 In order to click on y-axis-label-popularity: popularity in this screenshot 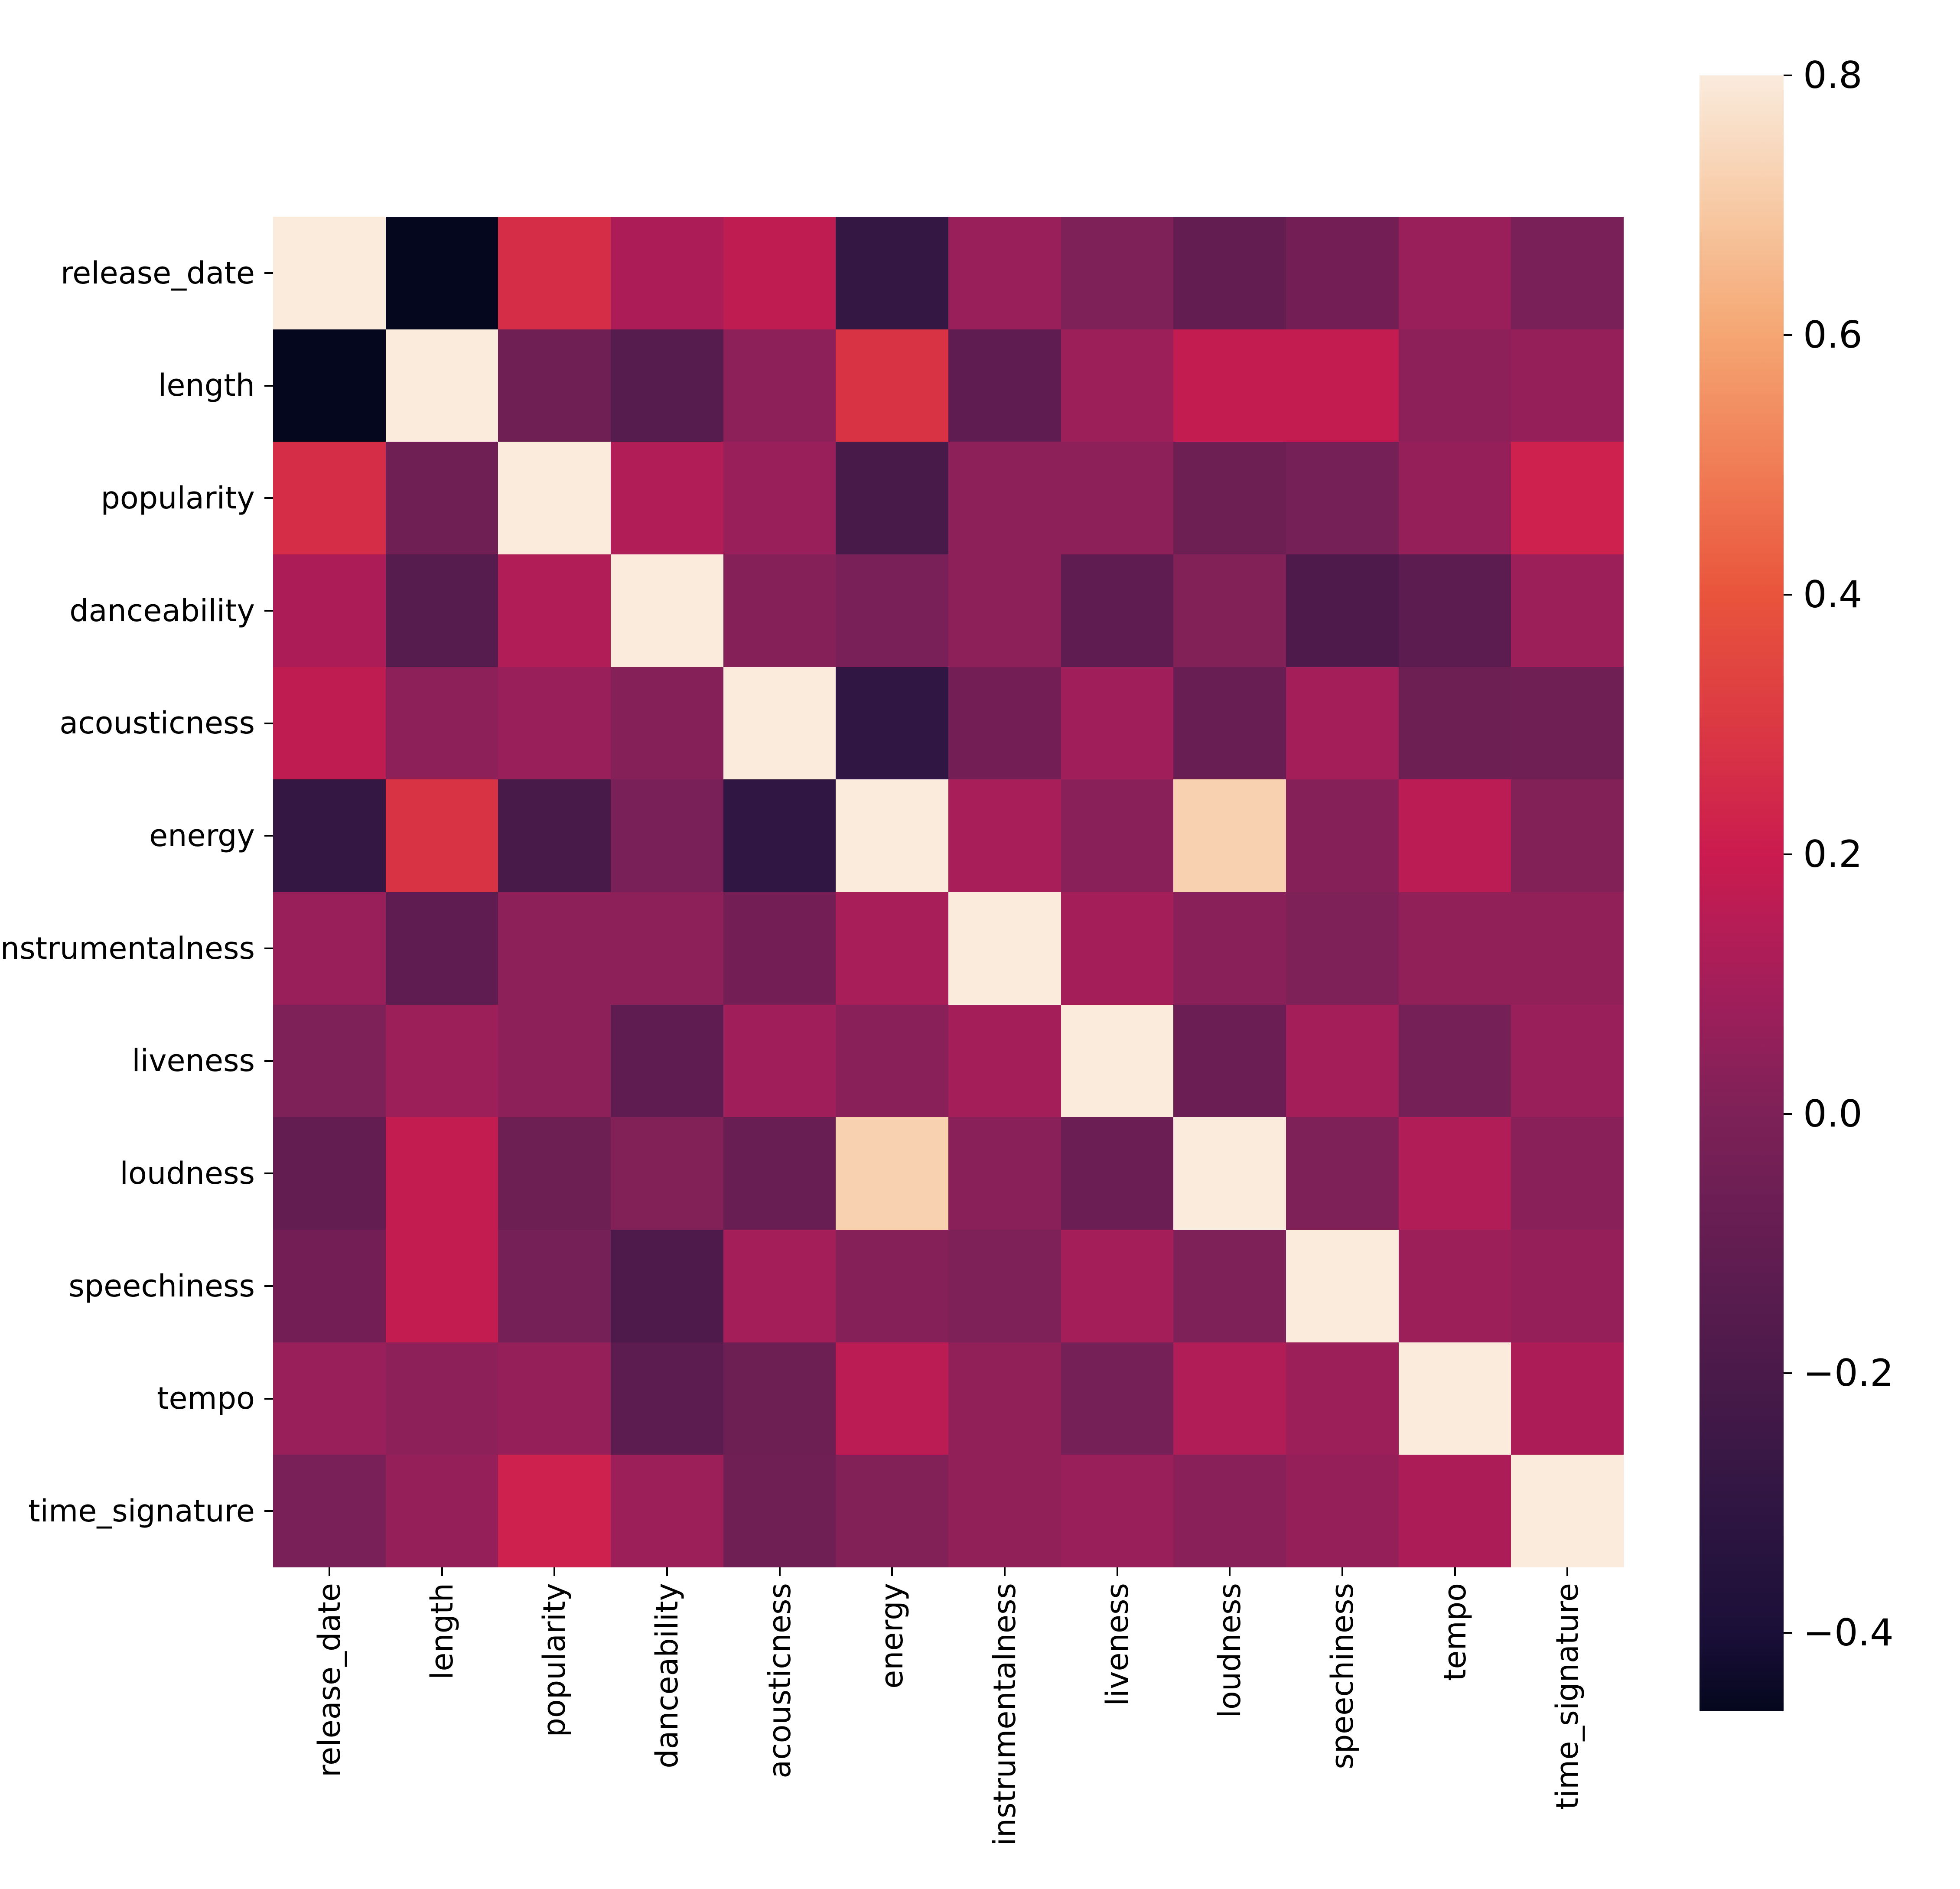, I will do `click(178, 498)`.